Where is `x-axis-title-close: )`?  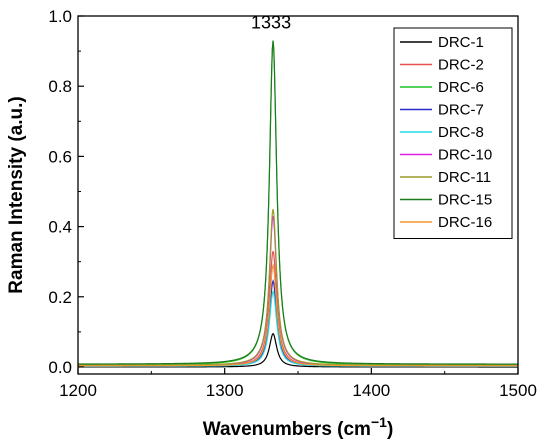
x-axis-title-close: ) is located at coordinates (390, 429).